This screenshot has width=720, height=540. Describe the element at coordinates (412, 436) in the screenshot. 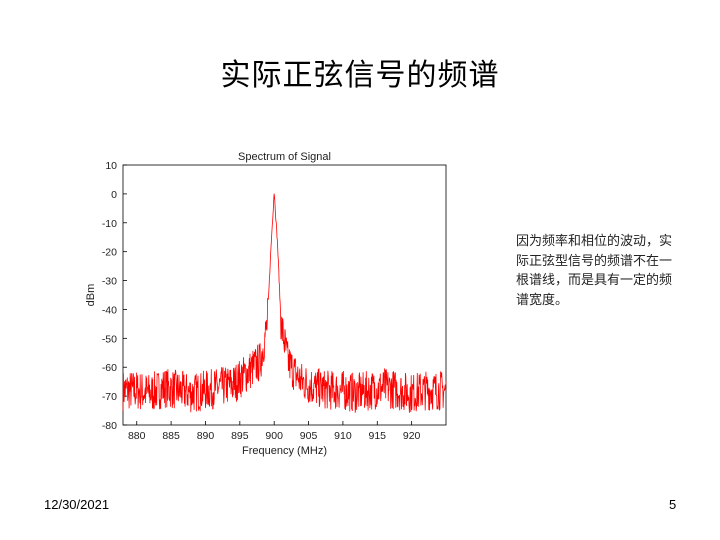

I see `x-tick-label: 920` at that location.